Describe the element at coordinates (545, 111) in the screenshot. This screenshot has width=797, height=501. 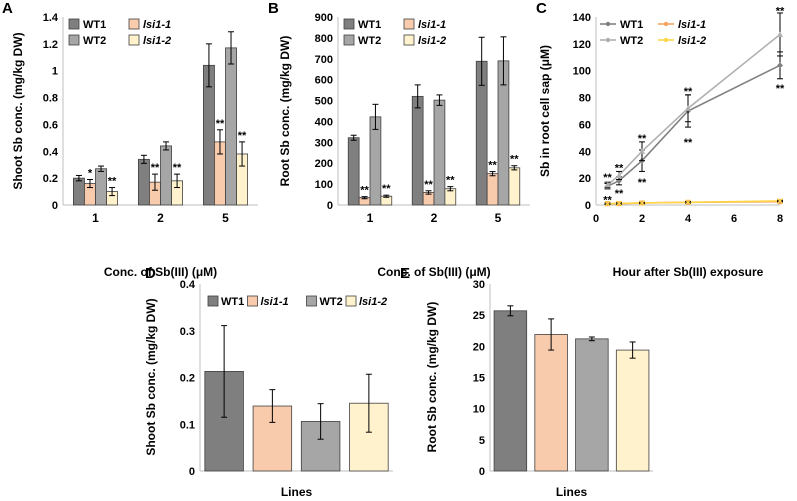
I see `y-axis-title: Sb in root cell sap (μM)` at that location.